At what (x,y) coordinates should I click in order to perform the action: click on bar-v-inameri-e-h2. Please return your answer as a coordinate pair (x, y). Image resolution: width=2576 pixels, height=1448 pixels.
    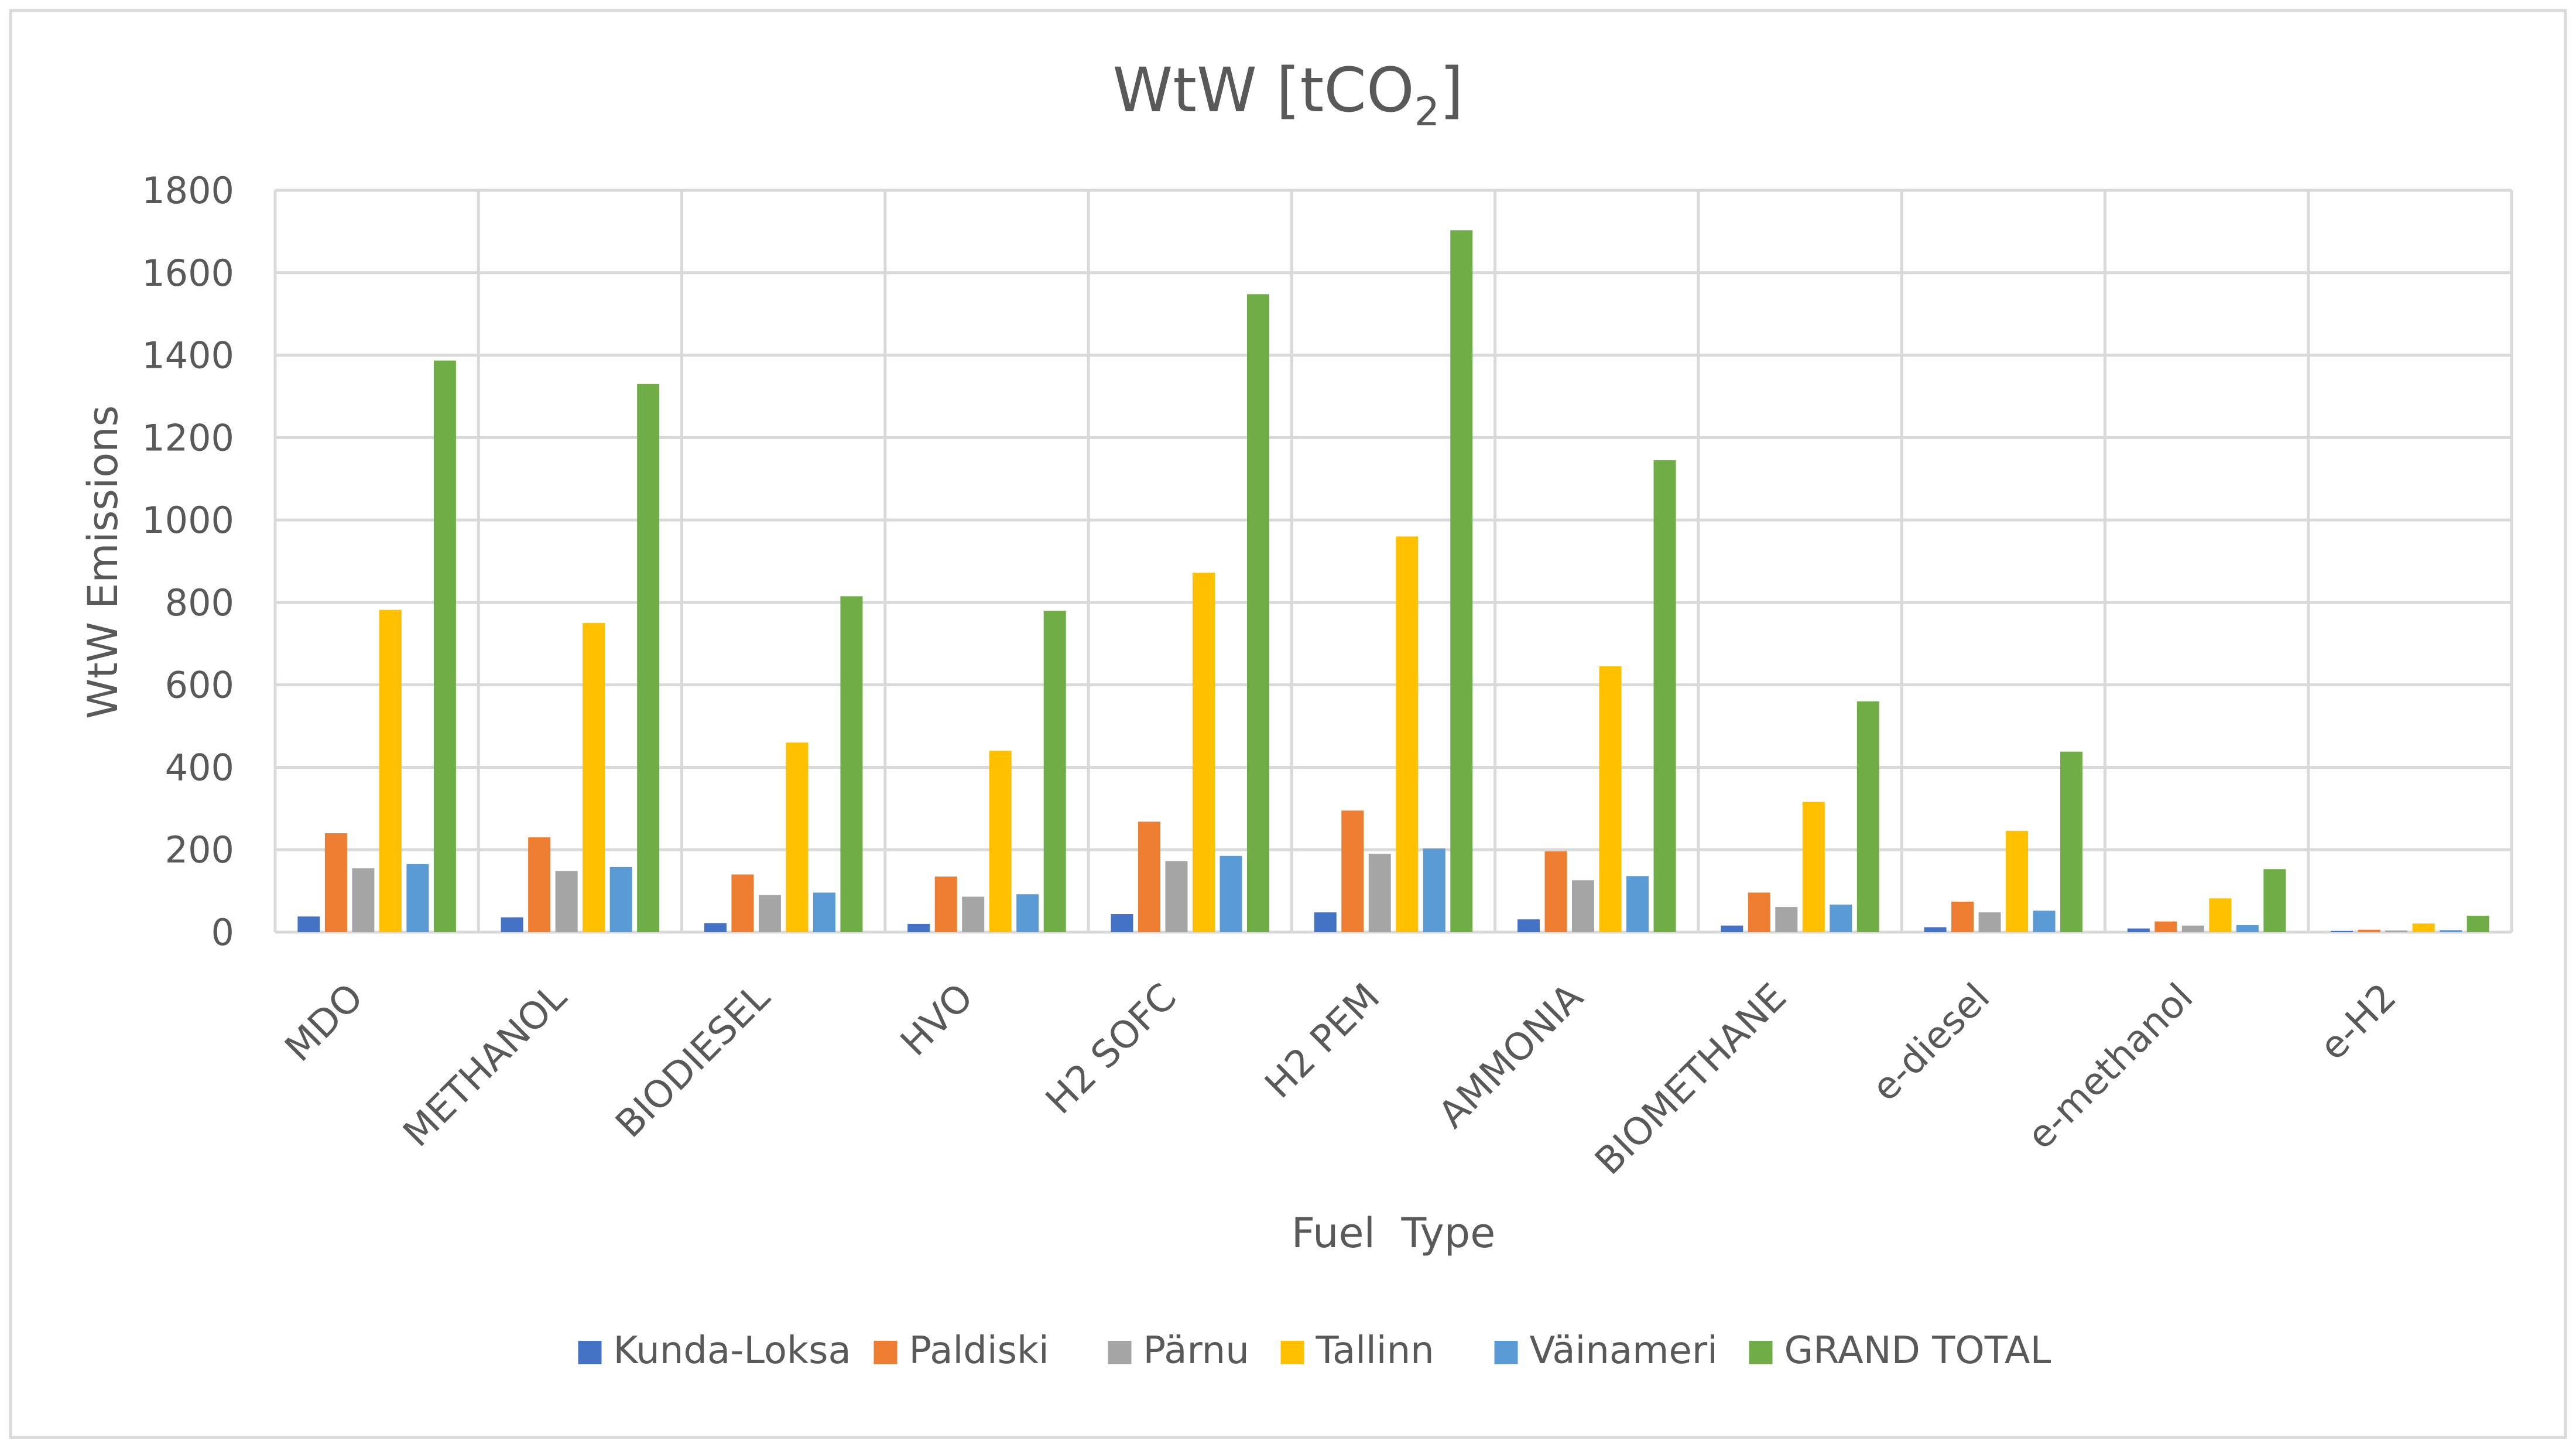
    Looking at the image, I should click on (2451, 931).